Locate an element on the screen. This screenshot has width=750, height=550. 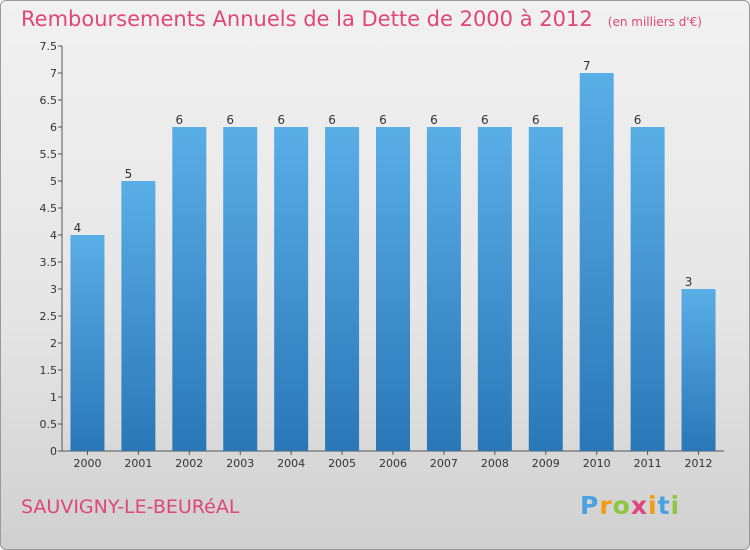
bar-2009 is located at coordinates (545, 289).